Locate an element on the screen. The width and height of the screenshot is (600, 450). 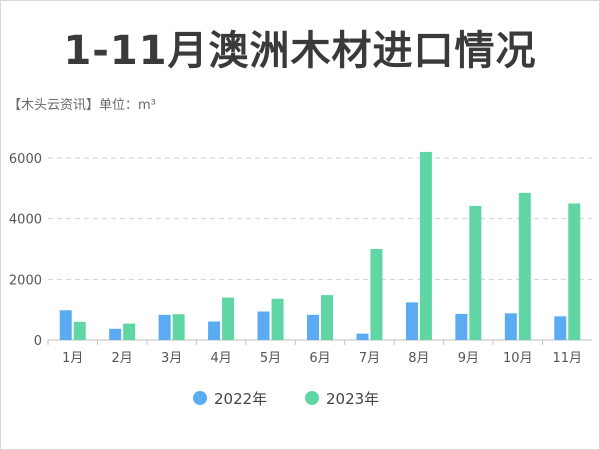
x-tick-label: 4月 is located at coordinates (220, 358).